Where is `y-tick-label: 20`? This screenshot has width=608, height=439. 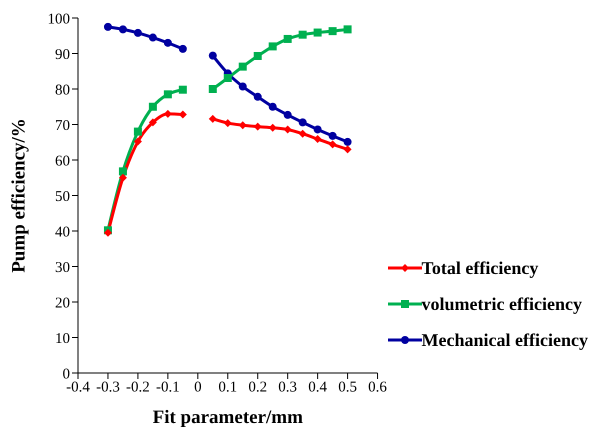
y-tick-label: 20 is located at coordinates (62, 303).